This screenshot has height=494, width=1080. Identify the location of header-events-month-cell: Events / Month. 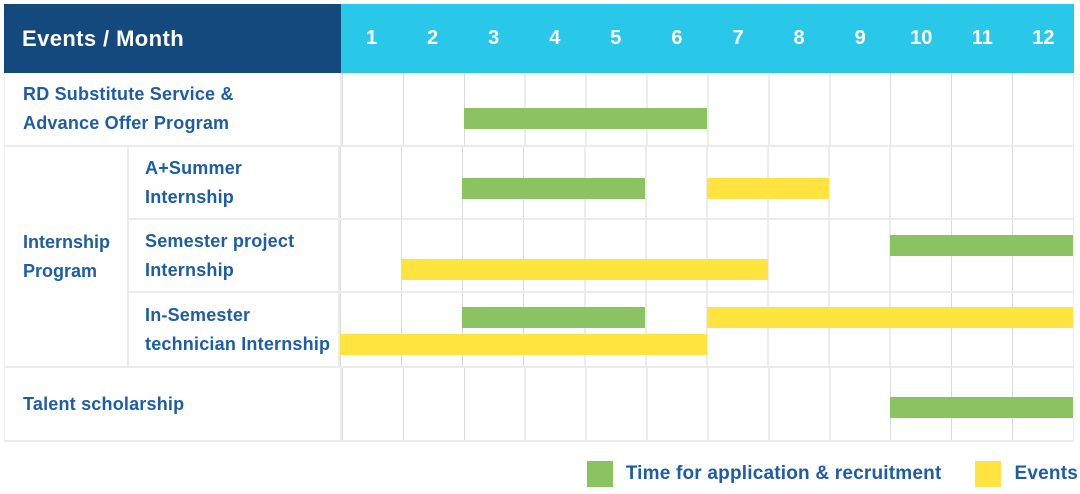
(172, 38).